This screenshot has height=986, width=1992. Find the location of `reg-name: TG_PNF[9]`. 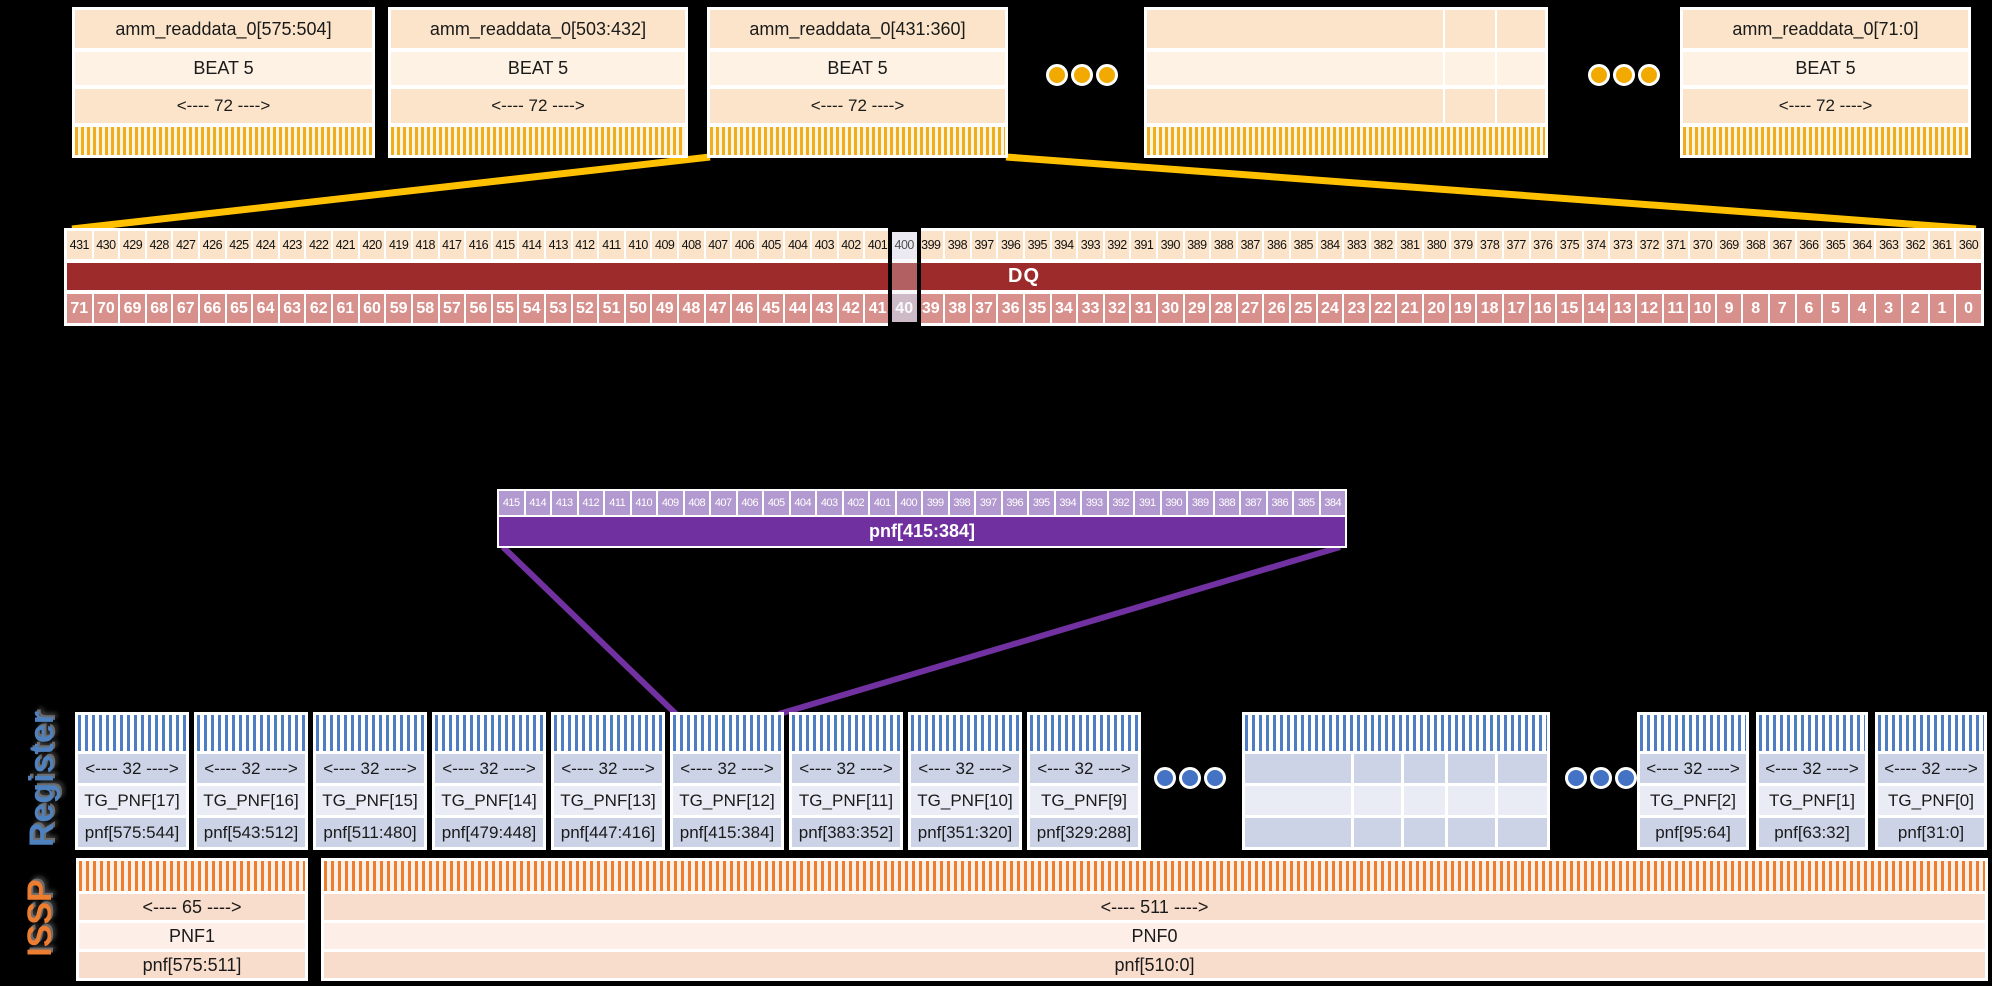

reg-name: TG_PNF[9] is located at coordinates (1084, 800).